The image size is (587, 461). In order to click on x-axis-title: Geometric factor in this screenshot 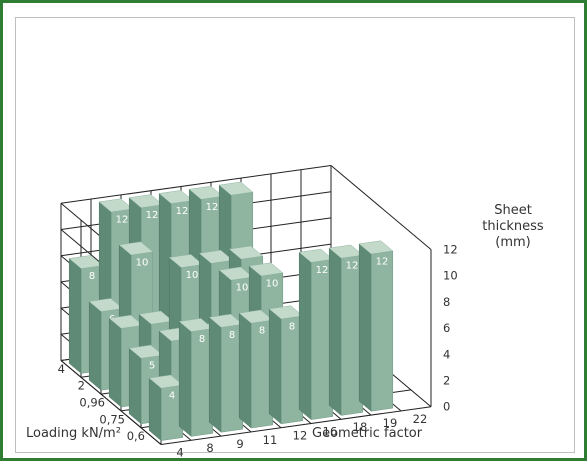, I will do `click(367, 433)`.